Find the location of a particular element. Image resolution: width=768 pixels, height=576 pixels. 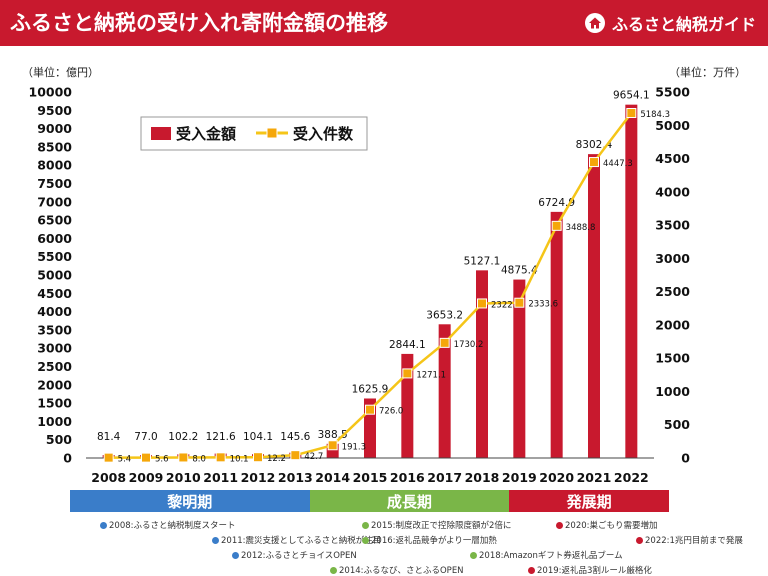

period-1: 黎明期 is located at coordinates (190, 501).